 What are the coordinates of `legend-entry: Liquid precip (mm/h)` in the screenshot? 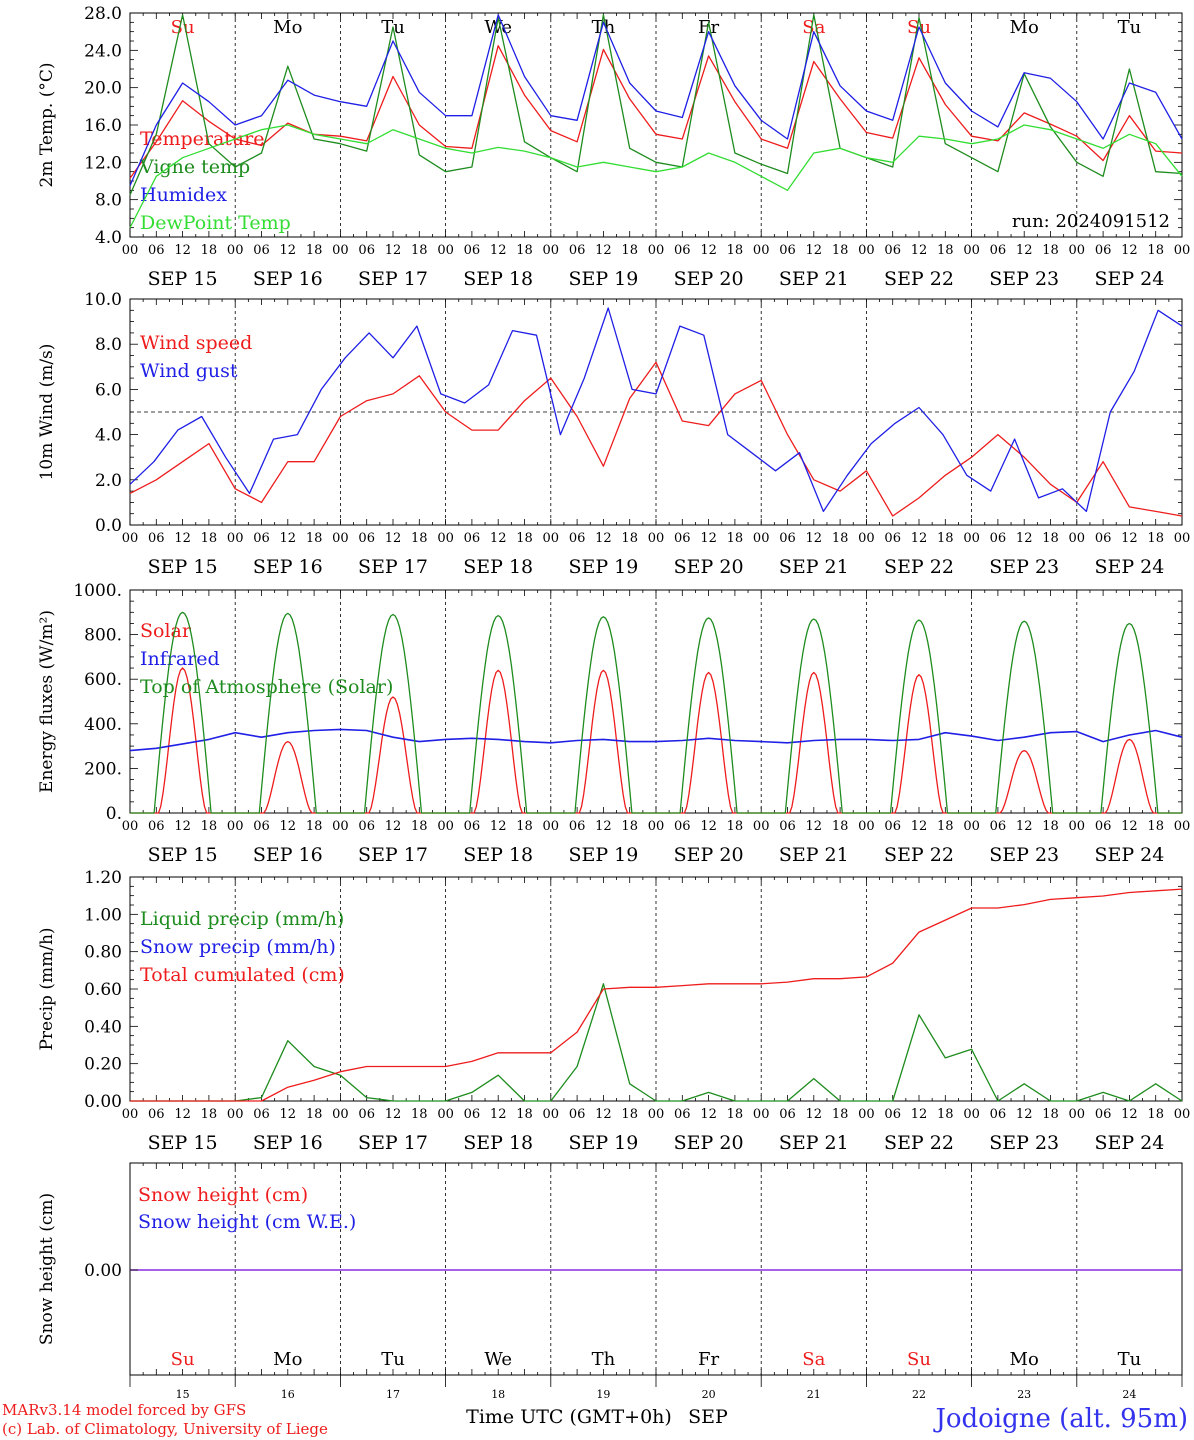 It's located at (242, 919).